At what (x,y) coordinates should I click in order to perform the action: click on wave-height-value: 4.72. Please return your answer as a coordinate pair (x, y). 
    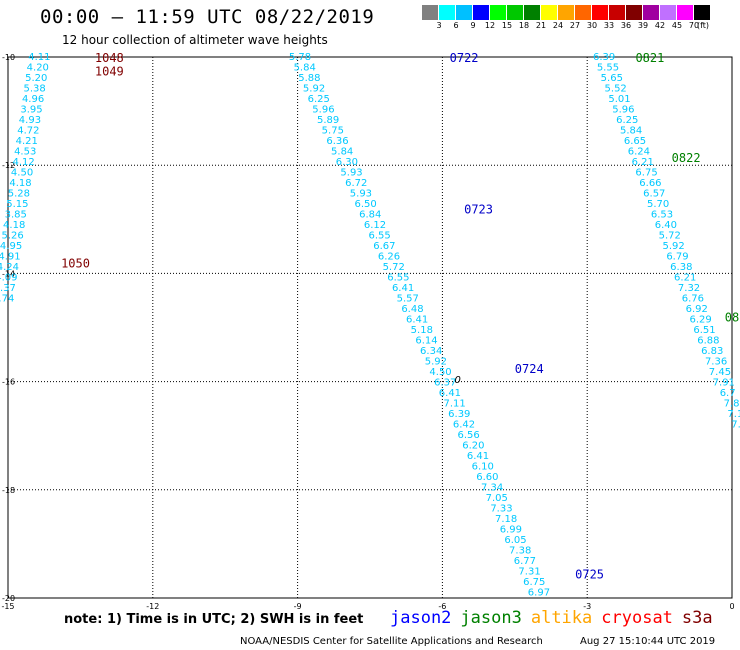
    Looking at the image, I should click on (28, 131).